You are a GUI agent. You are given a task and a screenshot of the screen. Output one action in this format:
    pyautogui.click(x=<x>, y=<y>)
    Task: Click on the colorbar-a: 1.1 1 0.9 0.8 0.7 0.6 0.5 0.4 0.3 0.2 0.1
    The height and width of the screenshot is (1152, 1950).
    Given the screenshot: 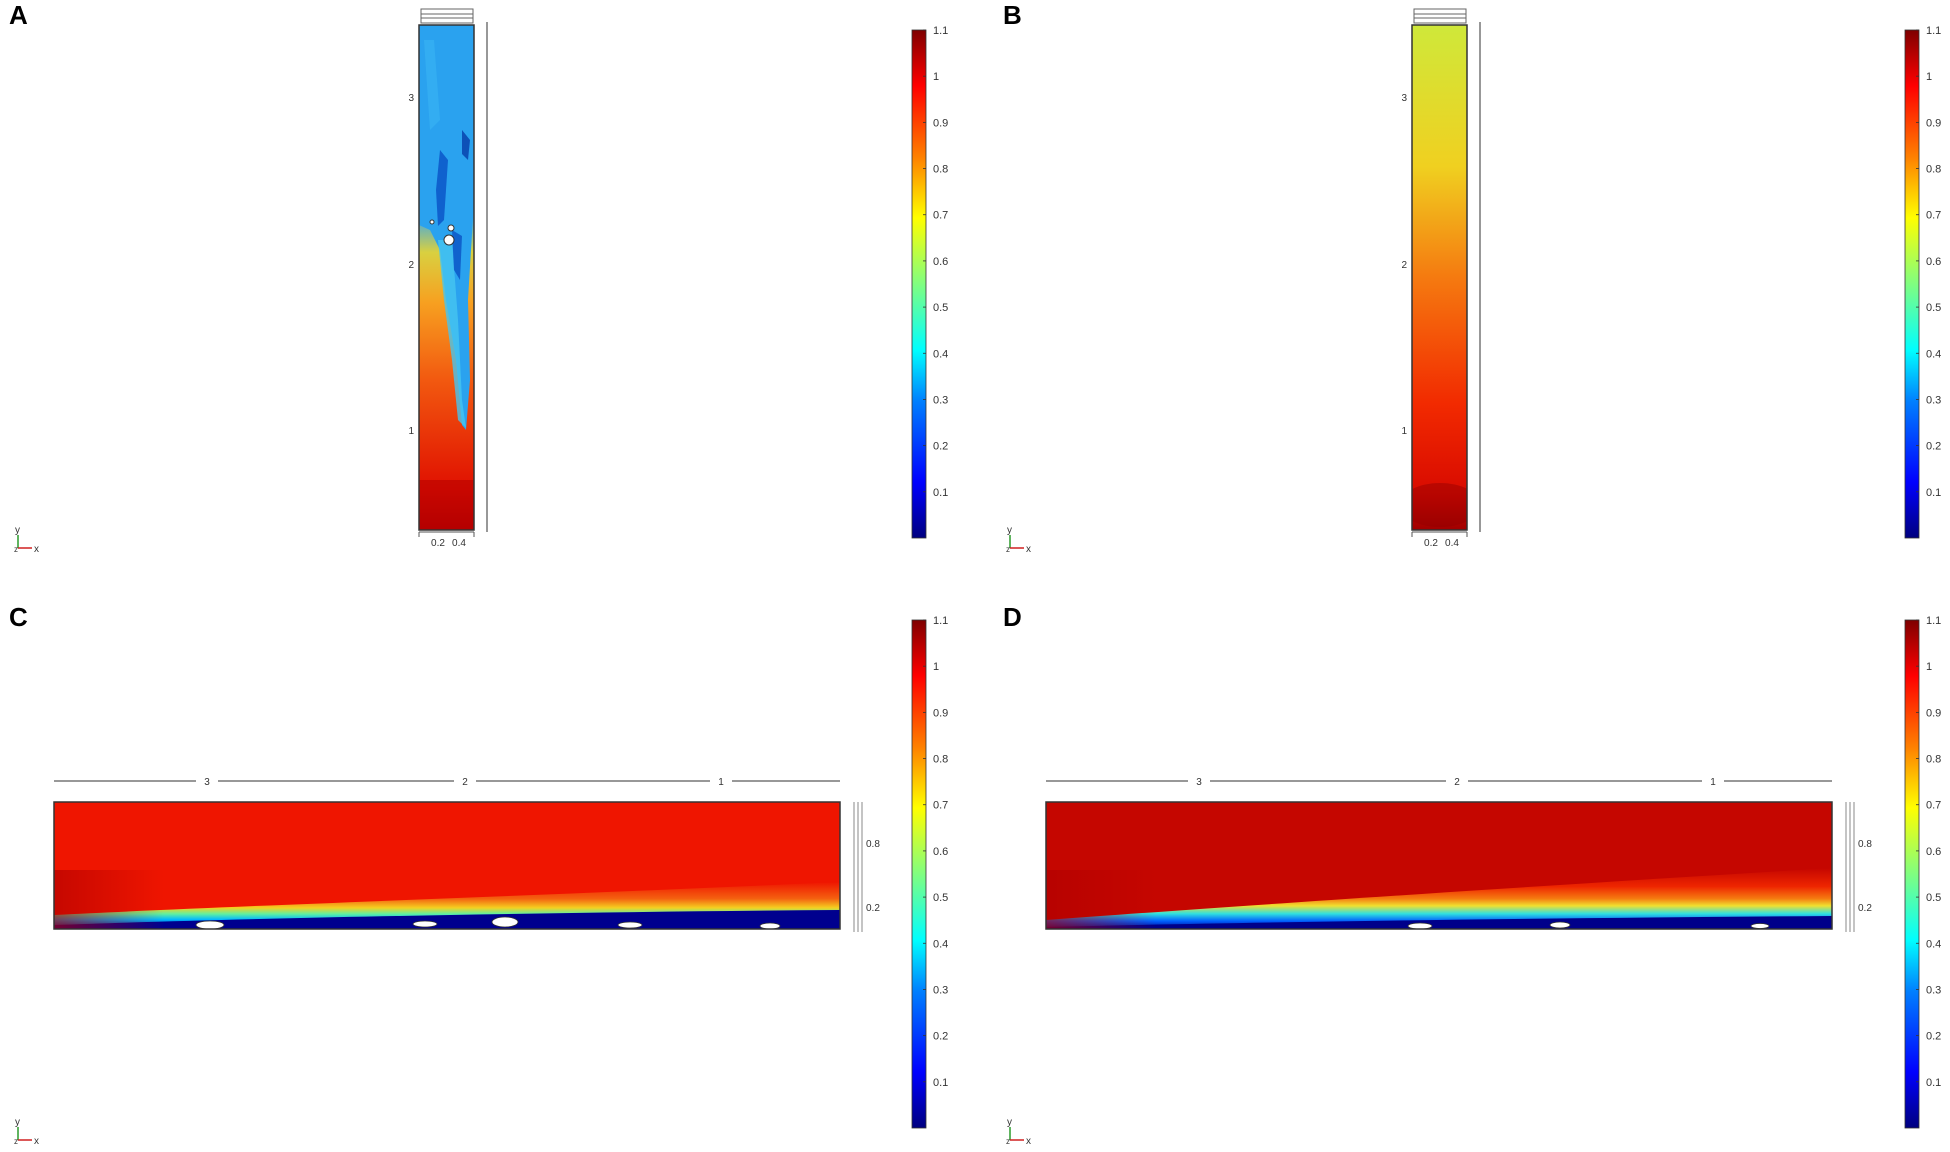 What is the action you would take?
    pyautogui.click(x=929, y=282)
    